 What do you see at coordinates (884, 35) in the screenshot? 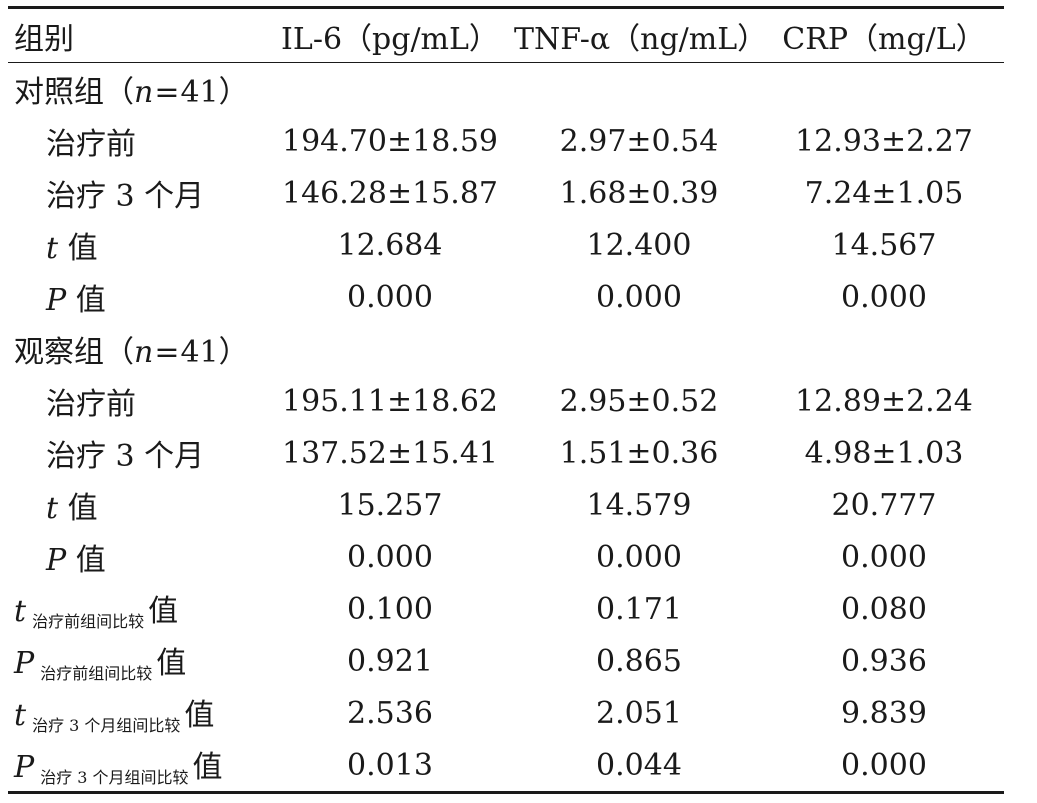
I see `header-crp: CRP（mg/L）` at bounding box center [884, 35].